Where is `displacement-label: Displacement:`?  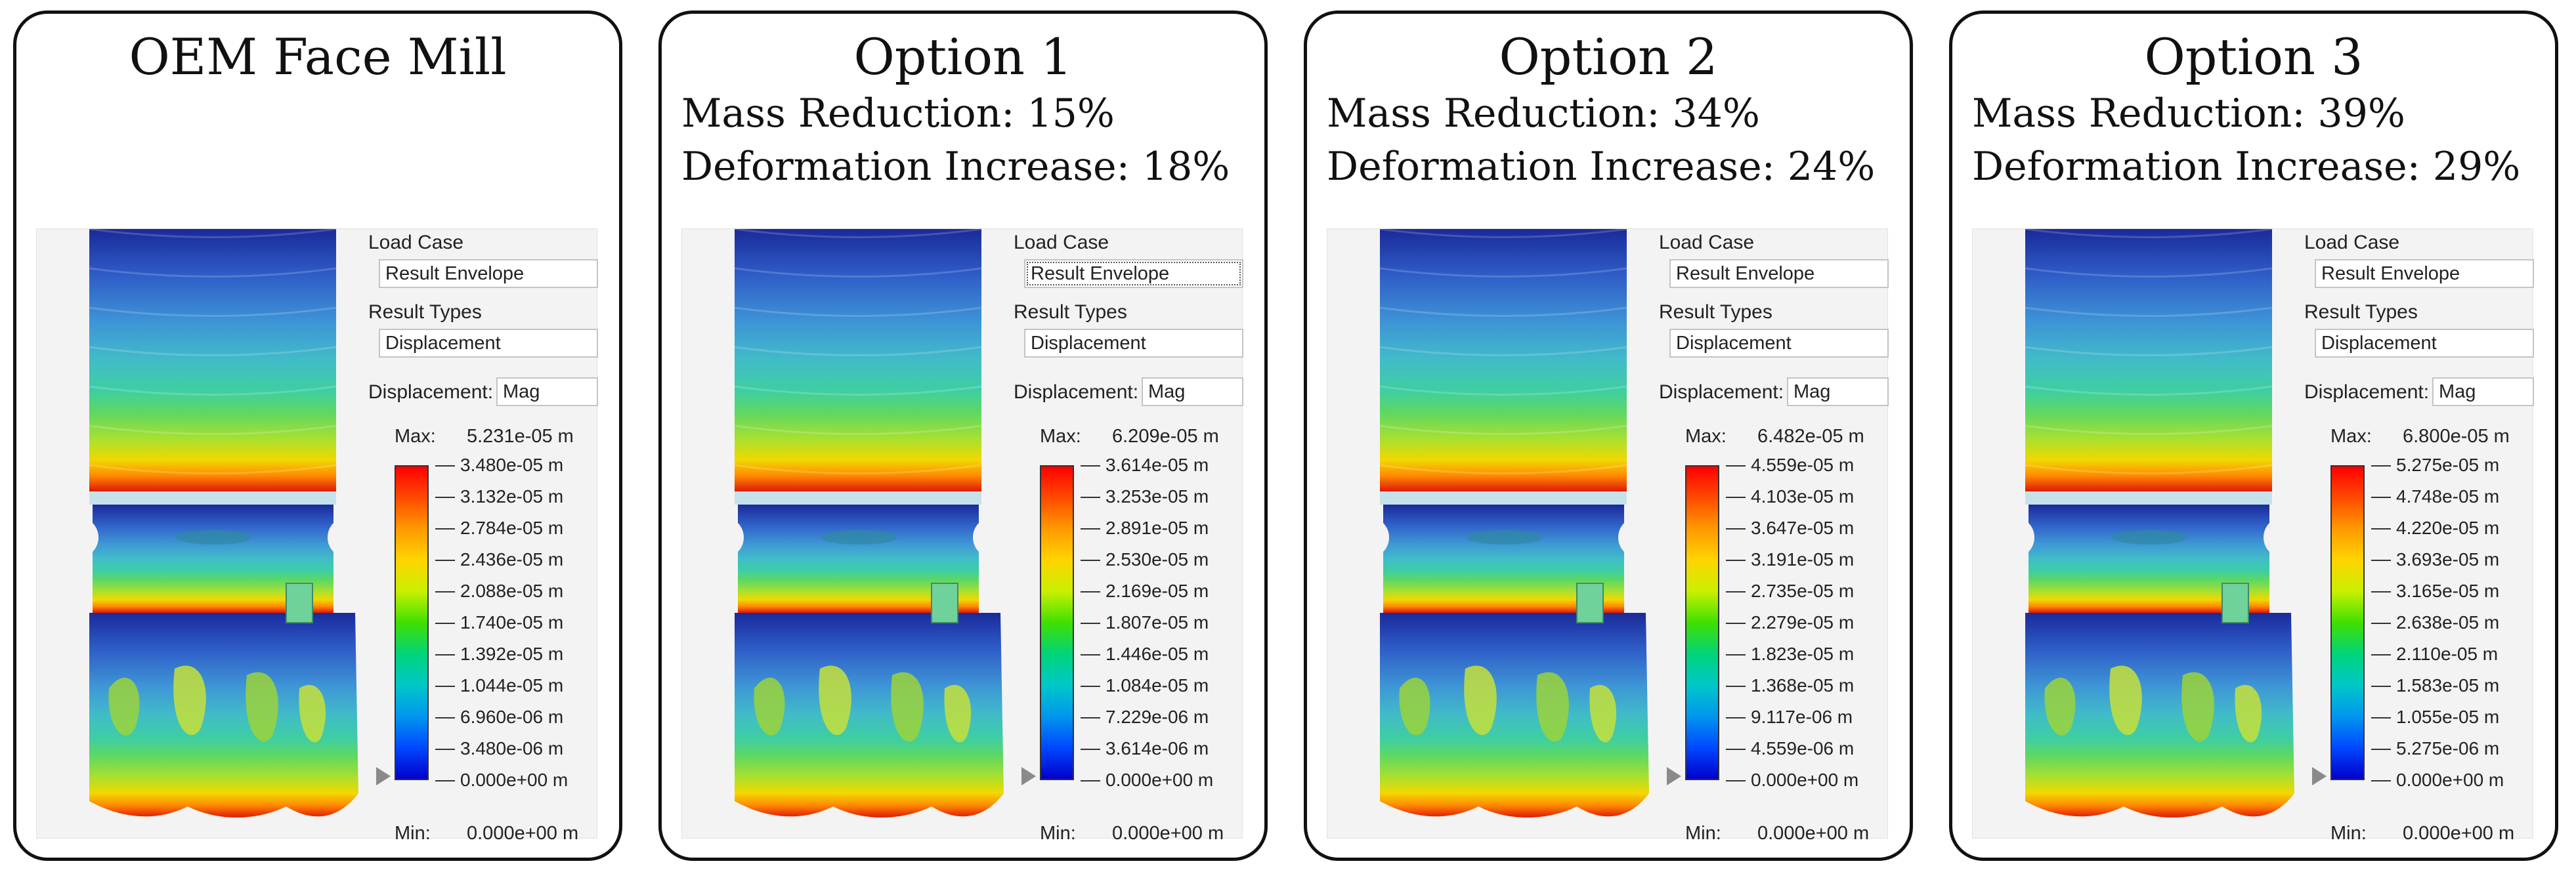
displacement-label: Displacement: is located at coordinates (431, 392).